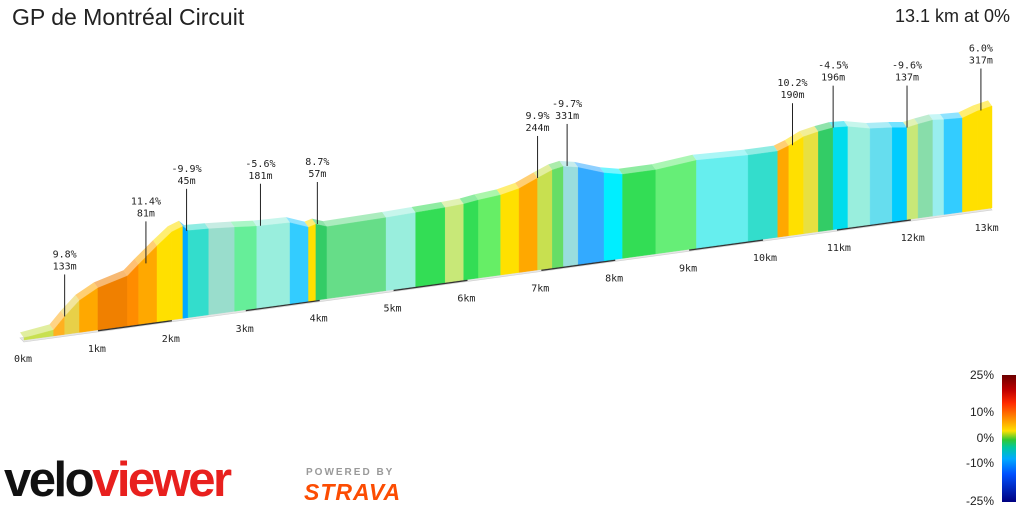  What do you see at coordinates (839, 248) in the screenshot?
I see `km-tick-label: 11km` at bounding box center [839, 248].